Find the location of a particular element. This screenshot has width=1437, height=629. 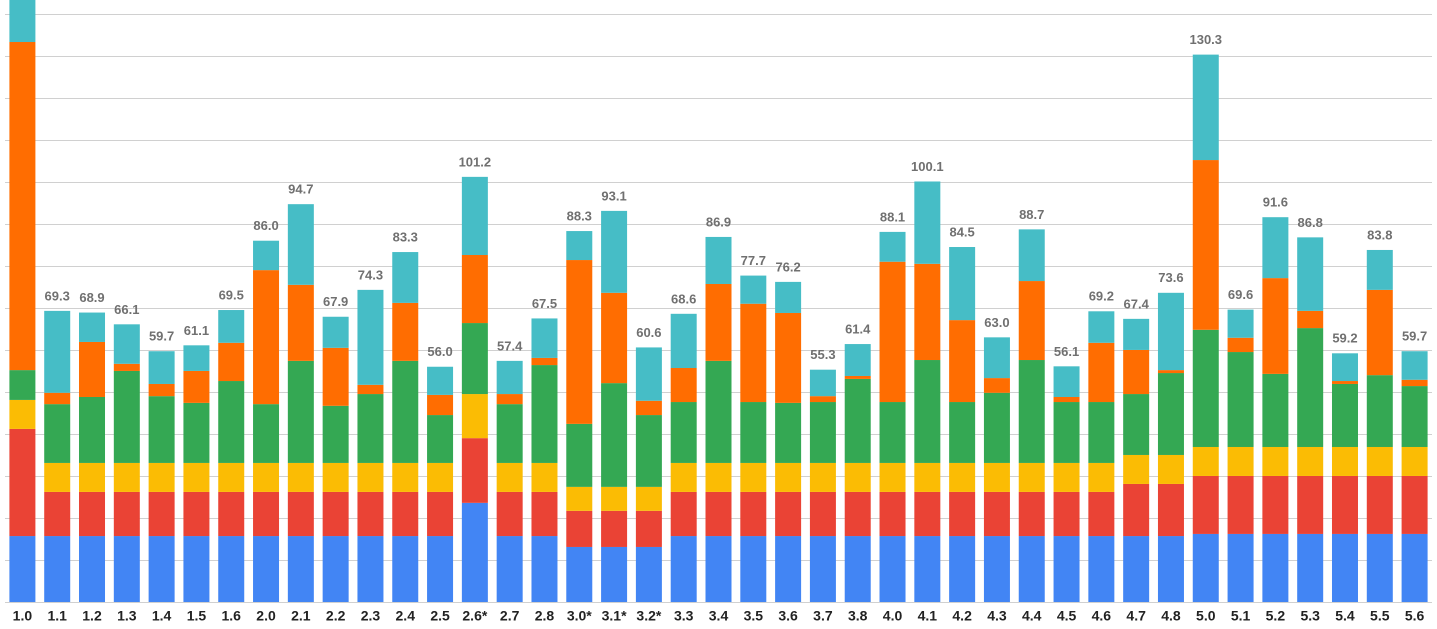

total-label: 74.3 is located at coordinates (370, 274).